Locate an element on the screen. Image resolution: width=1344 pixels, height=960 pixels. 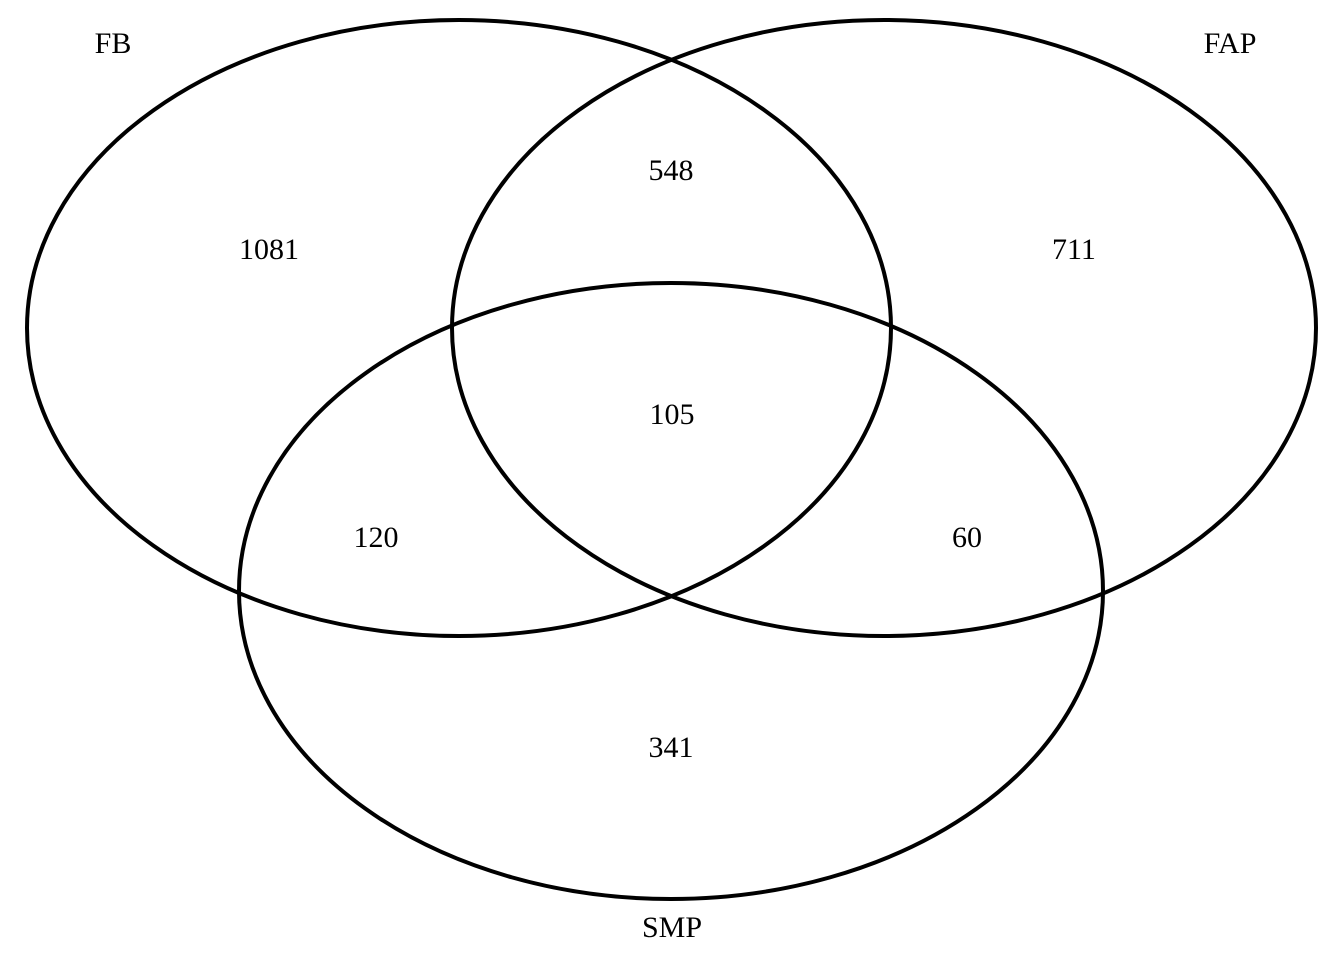
region-fap-only-count: 711 is located at coordinates (1074, 249).